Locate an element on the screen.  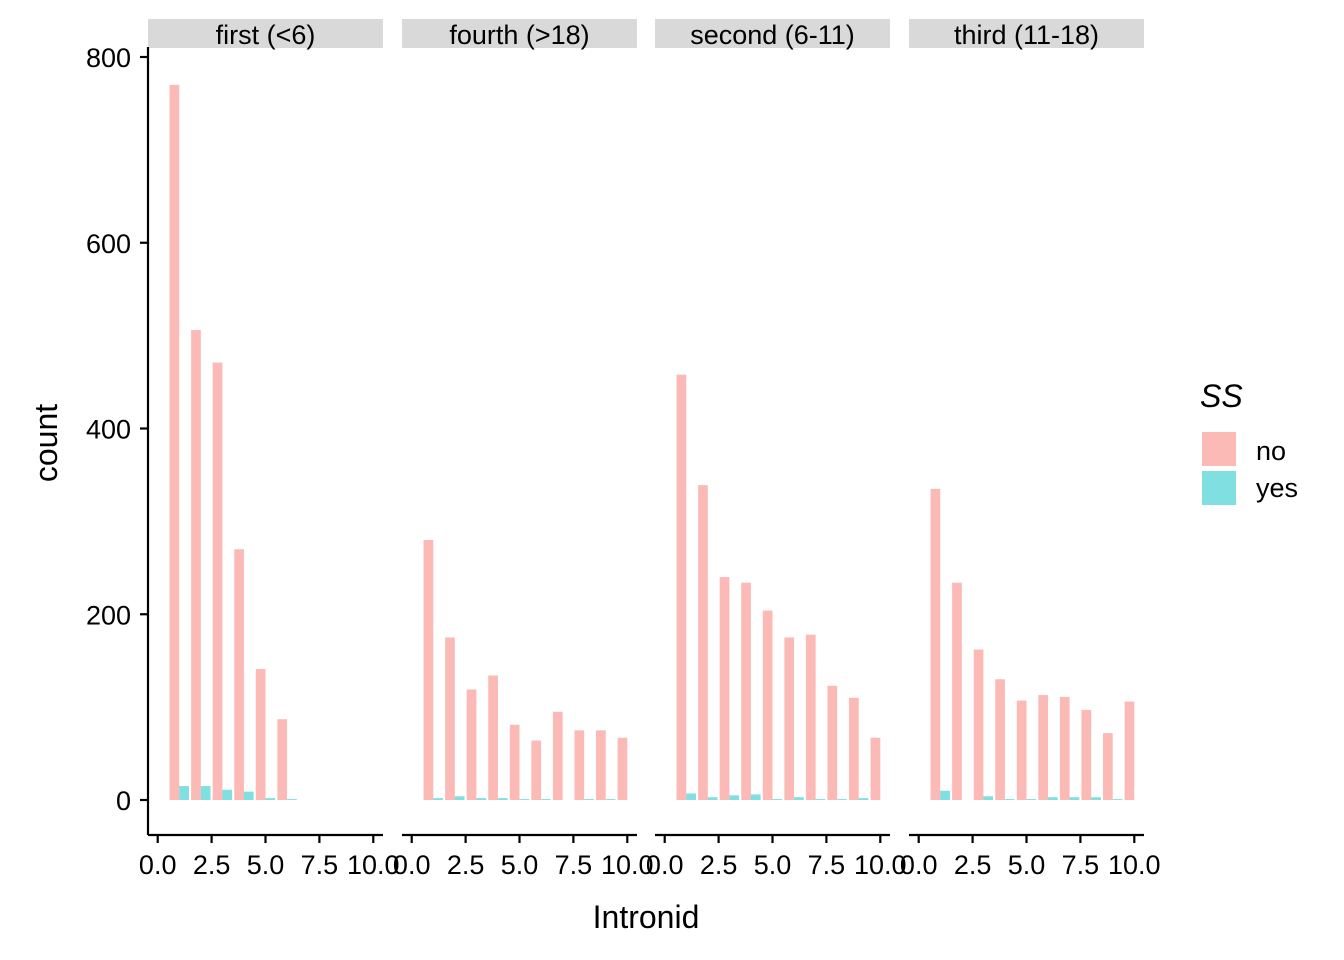
legend-swatch-yes is located at coordinates (1219, 488).